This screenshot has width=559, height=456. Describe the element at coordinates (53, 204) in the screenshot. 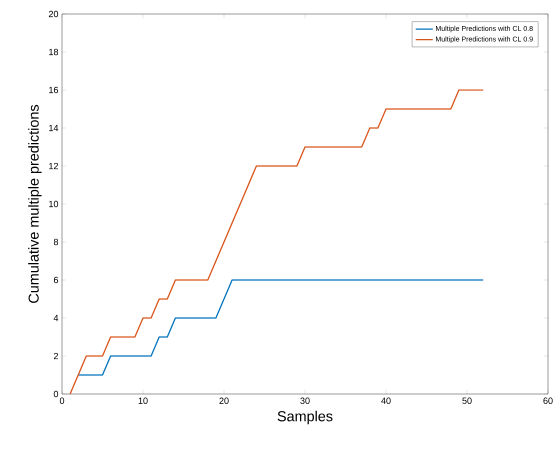

I see `y-tick-label: 10` at that location.